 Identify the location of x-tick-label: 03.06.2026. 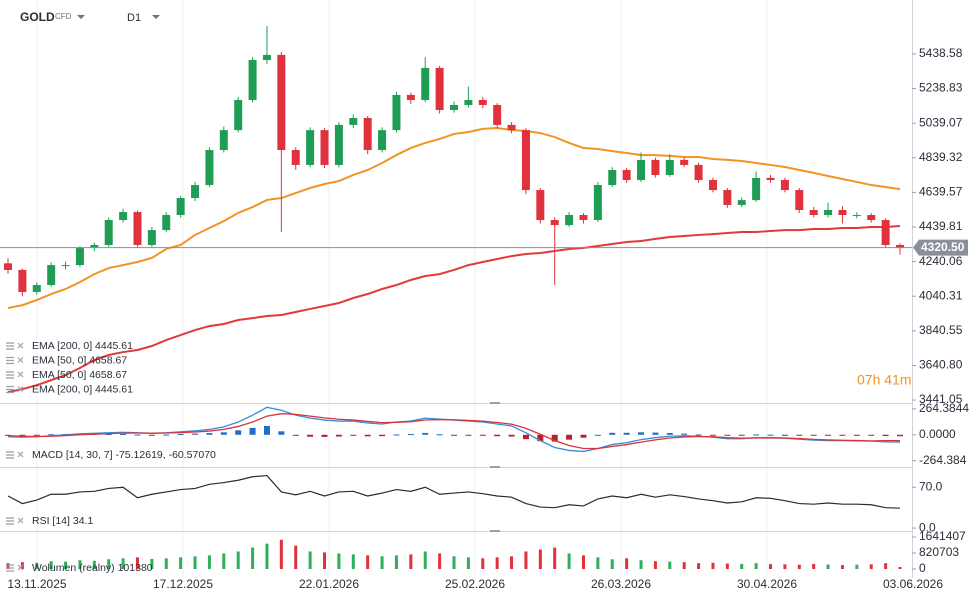
(913, 584).